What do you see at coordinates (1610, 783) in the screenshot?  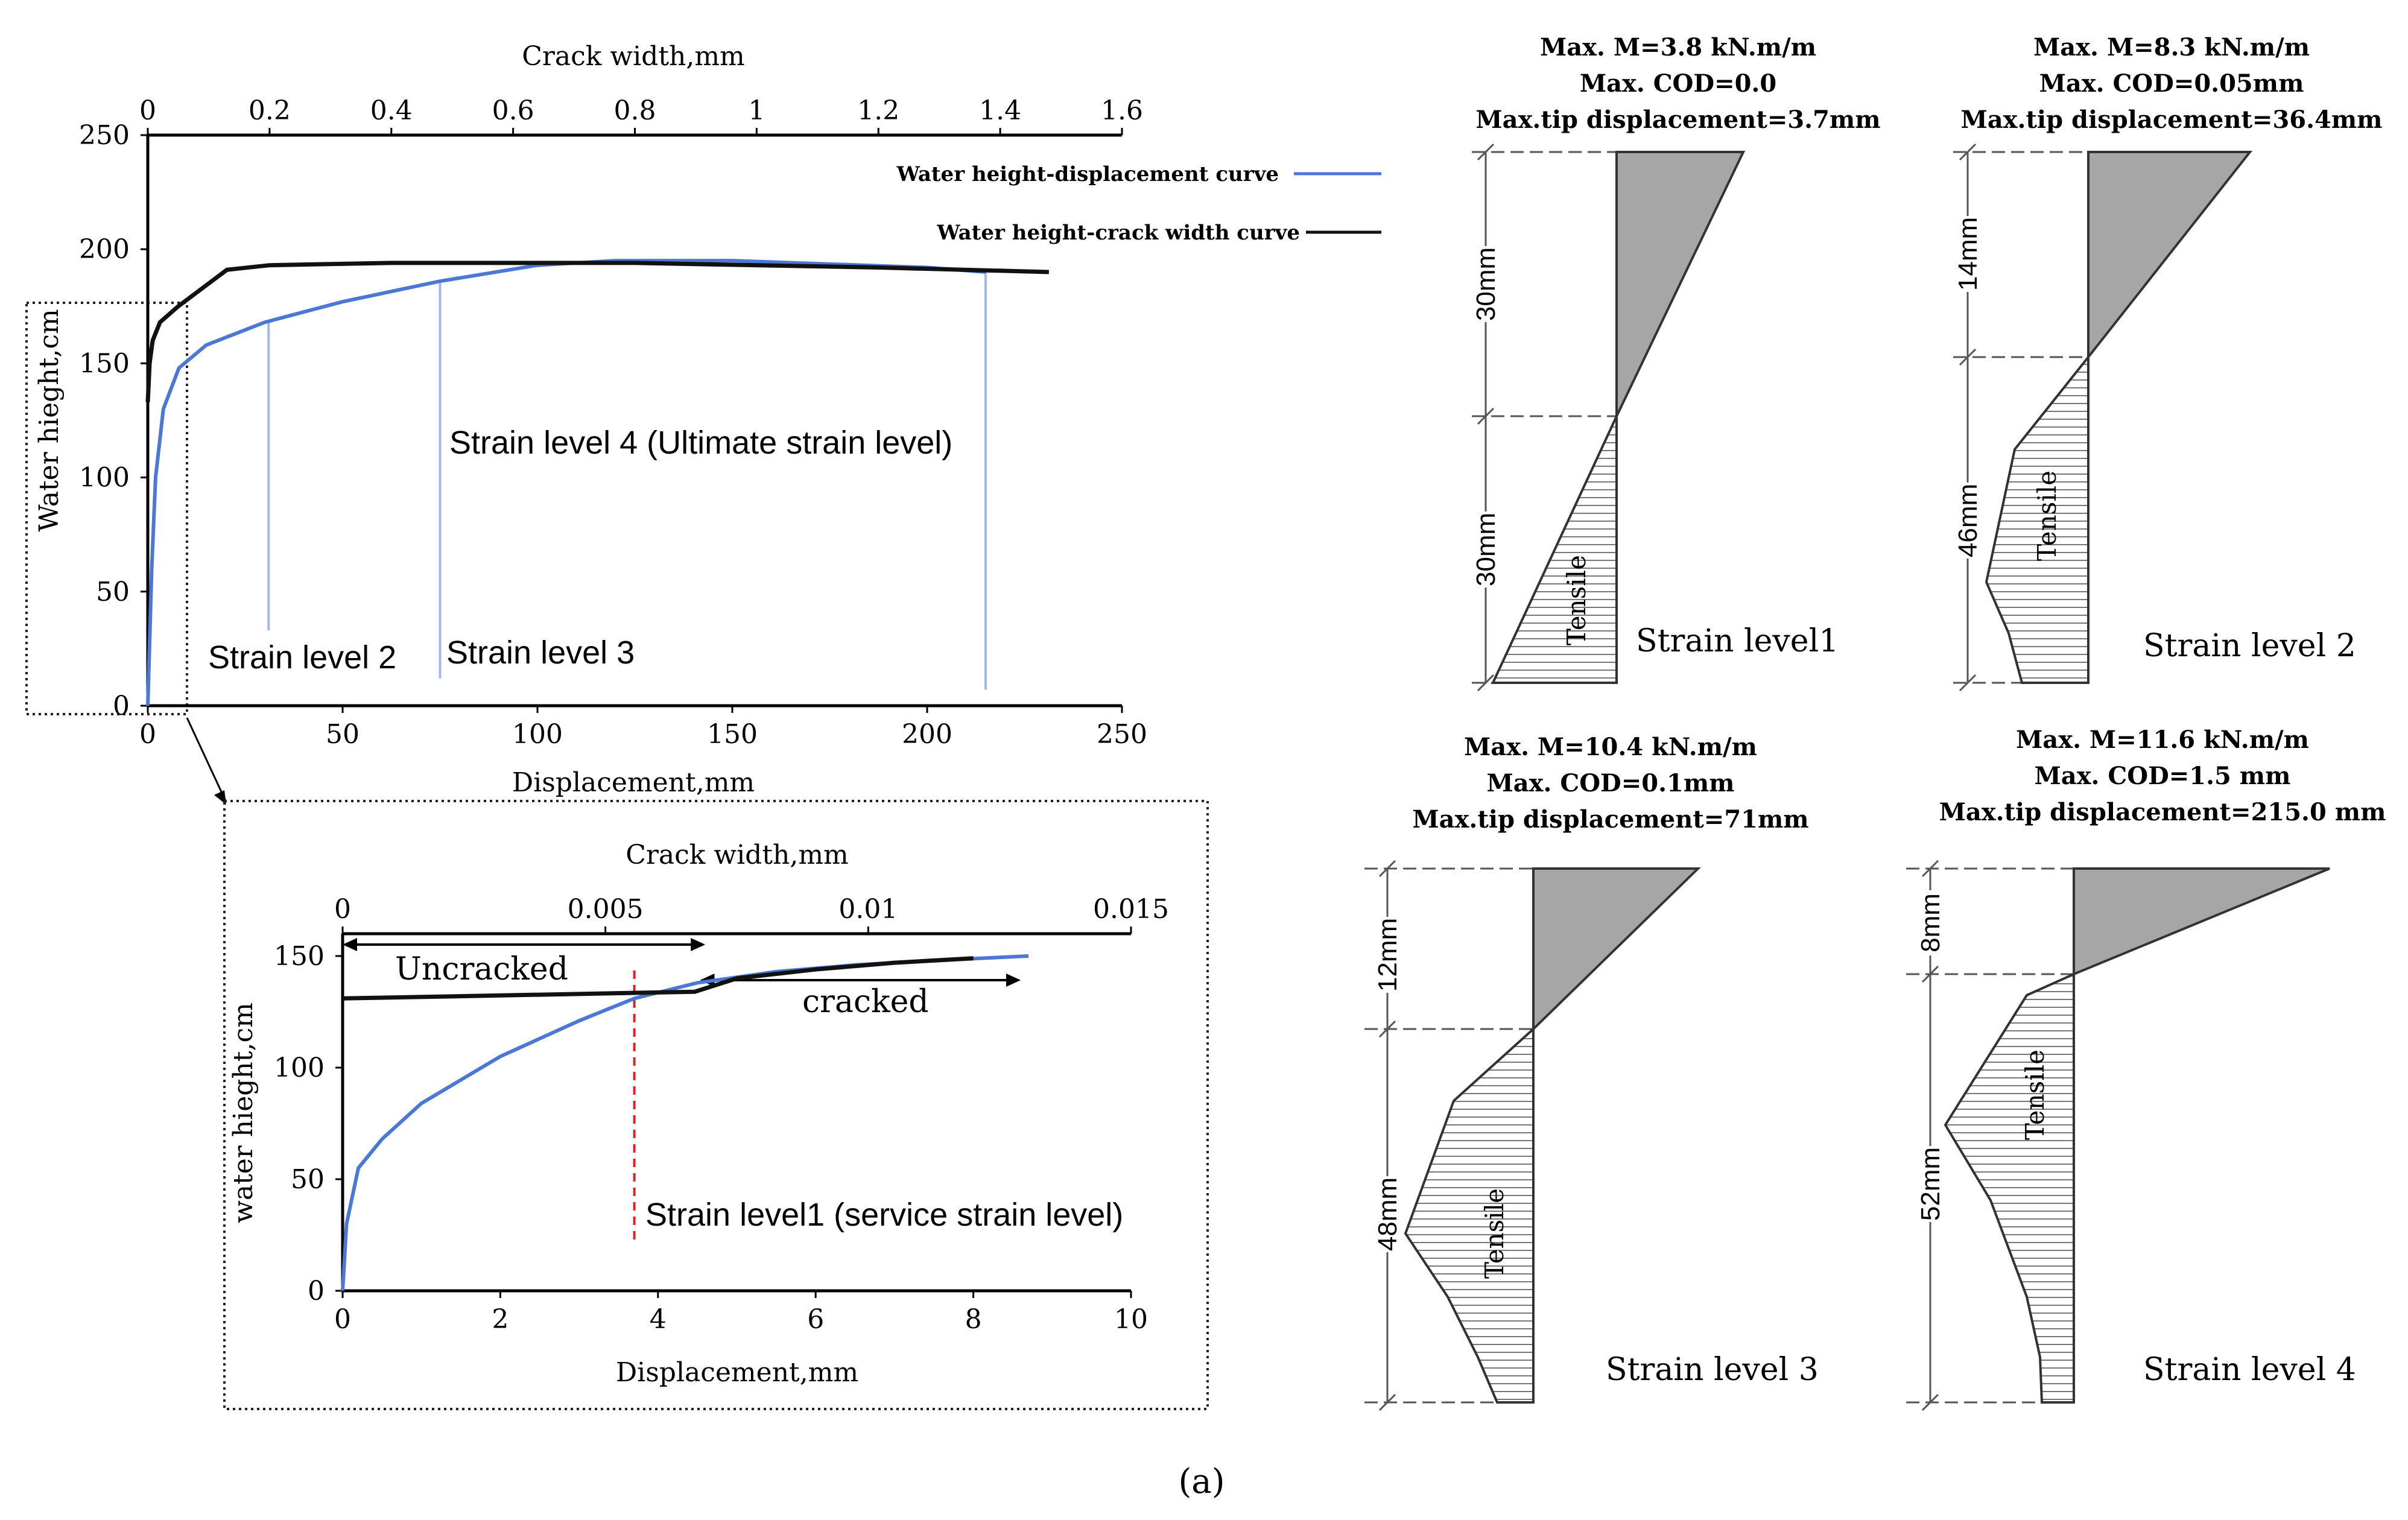 I see `panel-max-cod: Max. COD=0.1mm` at bounding box center [1610, 783].